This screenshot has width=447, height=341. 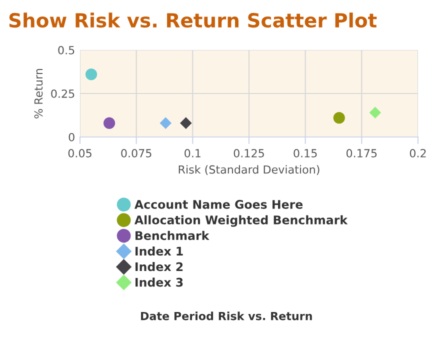 I want to click on x-tick-label: 0.175, so click(x=361, y=153).